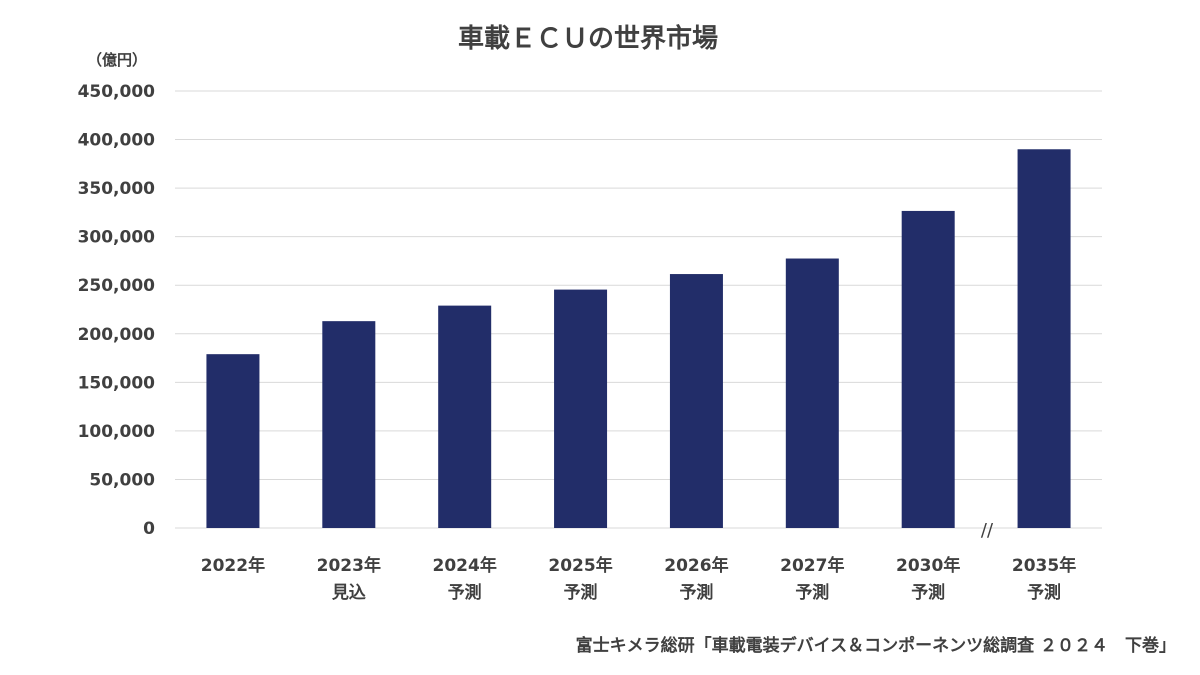 The image size is (1200, 675). I want to click on x-tick-label-note: 見込, so click(348, 593).